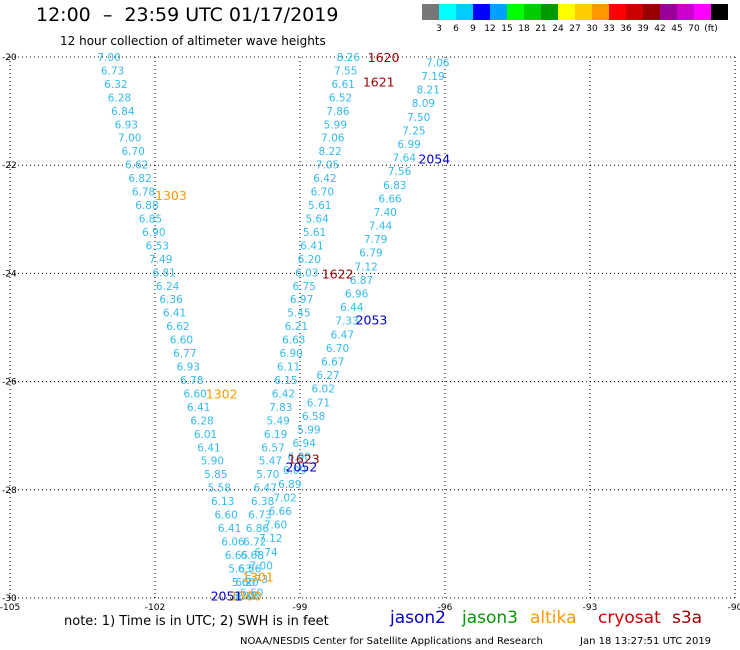  I want to click on pass-label: 2051, so click(227, 595).